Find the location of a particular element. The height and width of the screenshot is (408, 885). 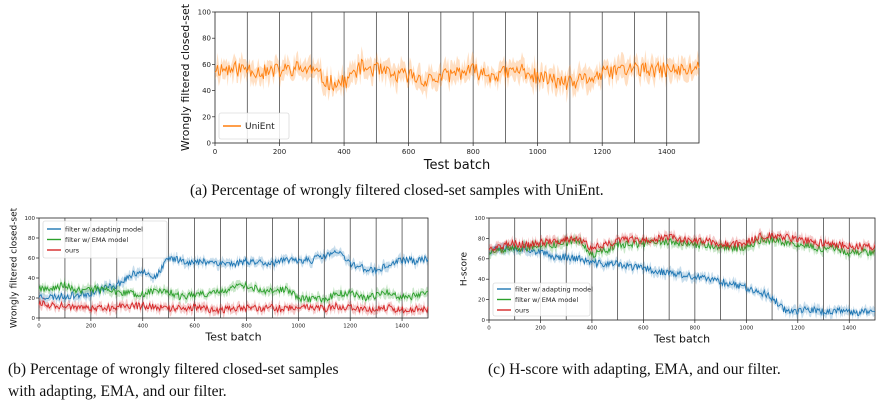

legend: UniEnt is located at coordinates (254, 126).